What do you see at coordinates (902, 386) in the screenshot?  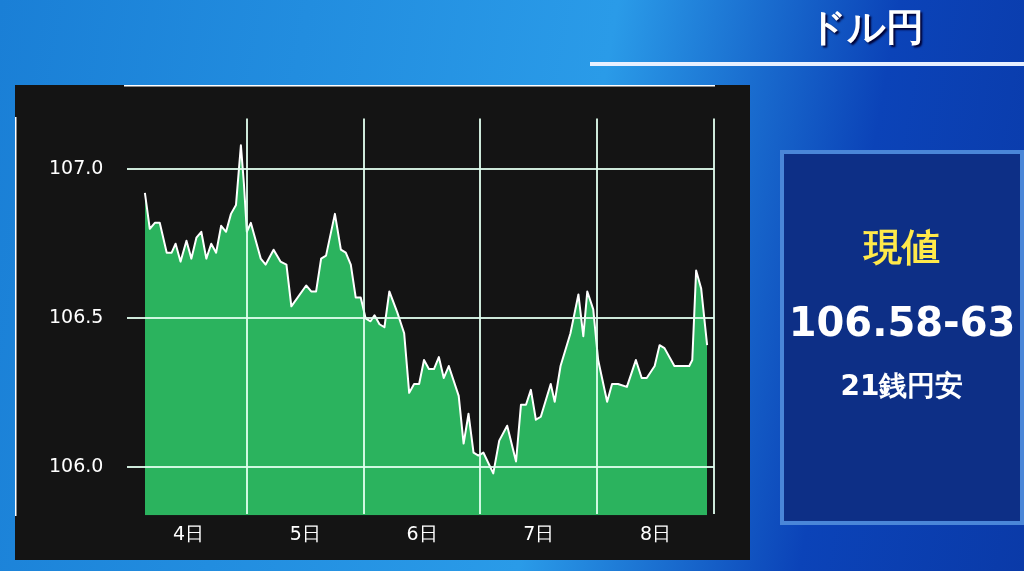 I see `text: 21銭円安` at bounding box center [902, 386].